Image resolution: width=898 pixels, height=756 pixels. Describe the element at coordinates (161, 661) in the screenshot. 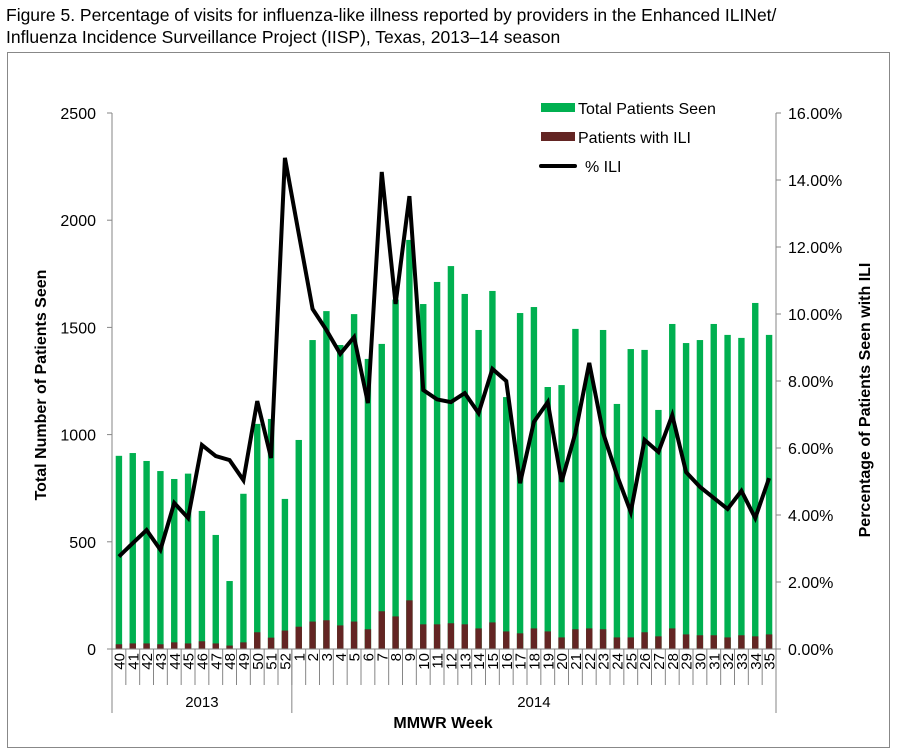

I see `x-tick-label: 43` at that location.